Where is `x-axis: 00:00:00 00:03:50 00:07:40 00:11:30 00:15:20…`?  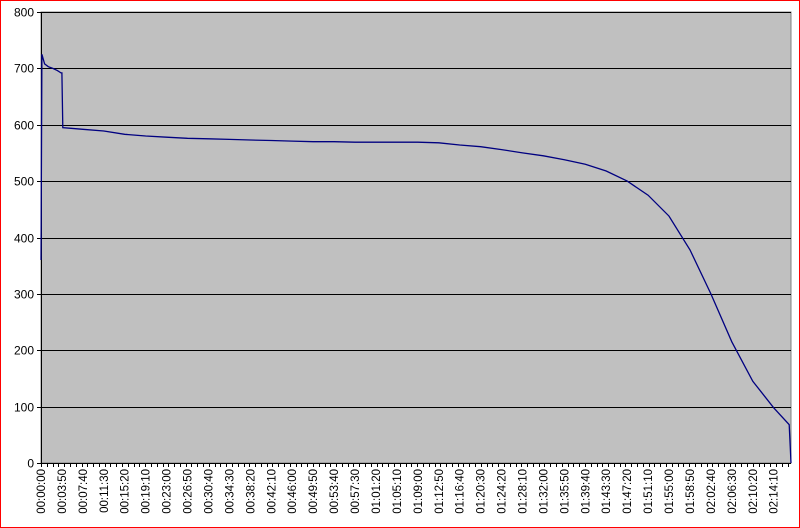 x-axis: 00:00:00 00:03:50 00:07:40 00:11:30 00:15:20… is located at coordinates (413, 488).